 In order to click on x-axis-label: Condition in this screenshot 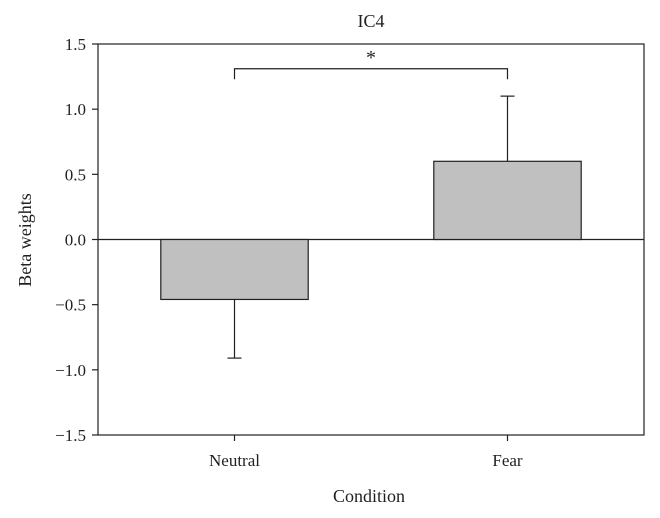, I will do `click(369, 496)`.